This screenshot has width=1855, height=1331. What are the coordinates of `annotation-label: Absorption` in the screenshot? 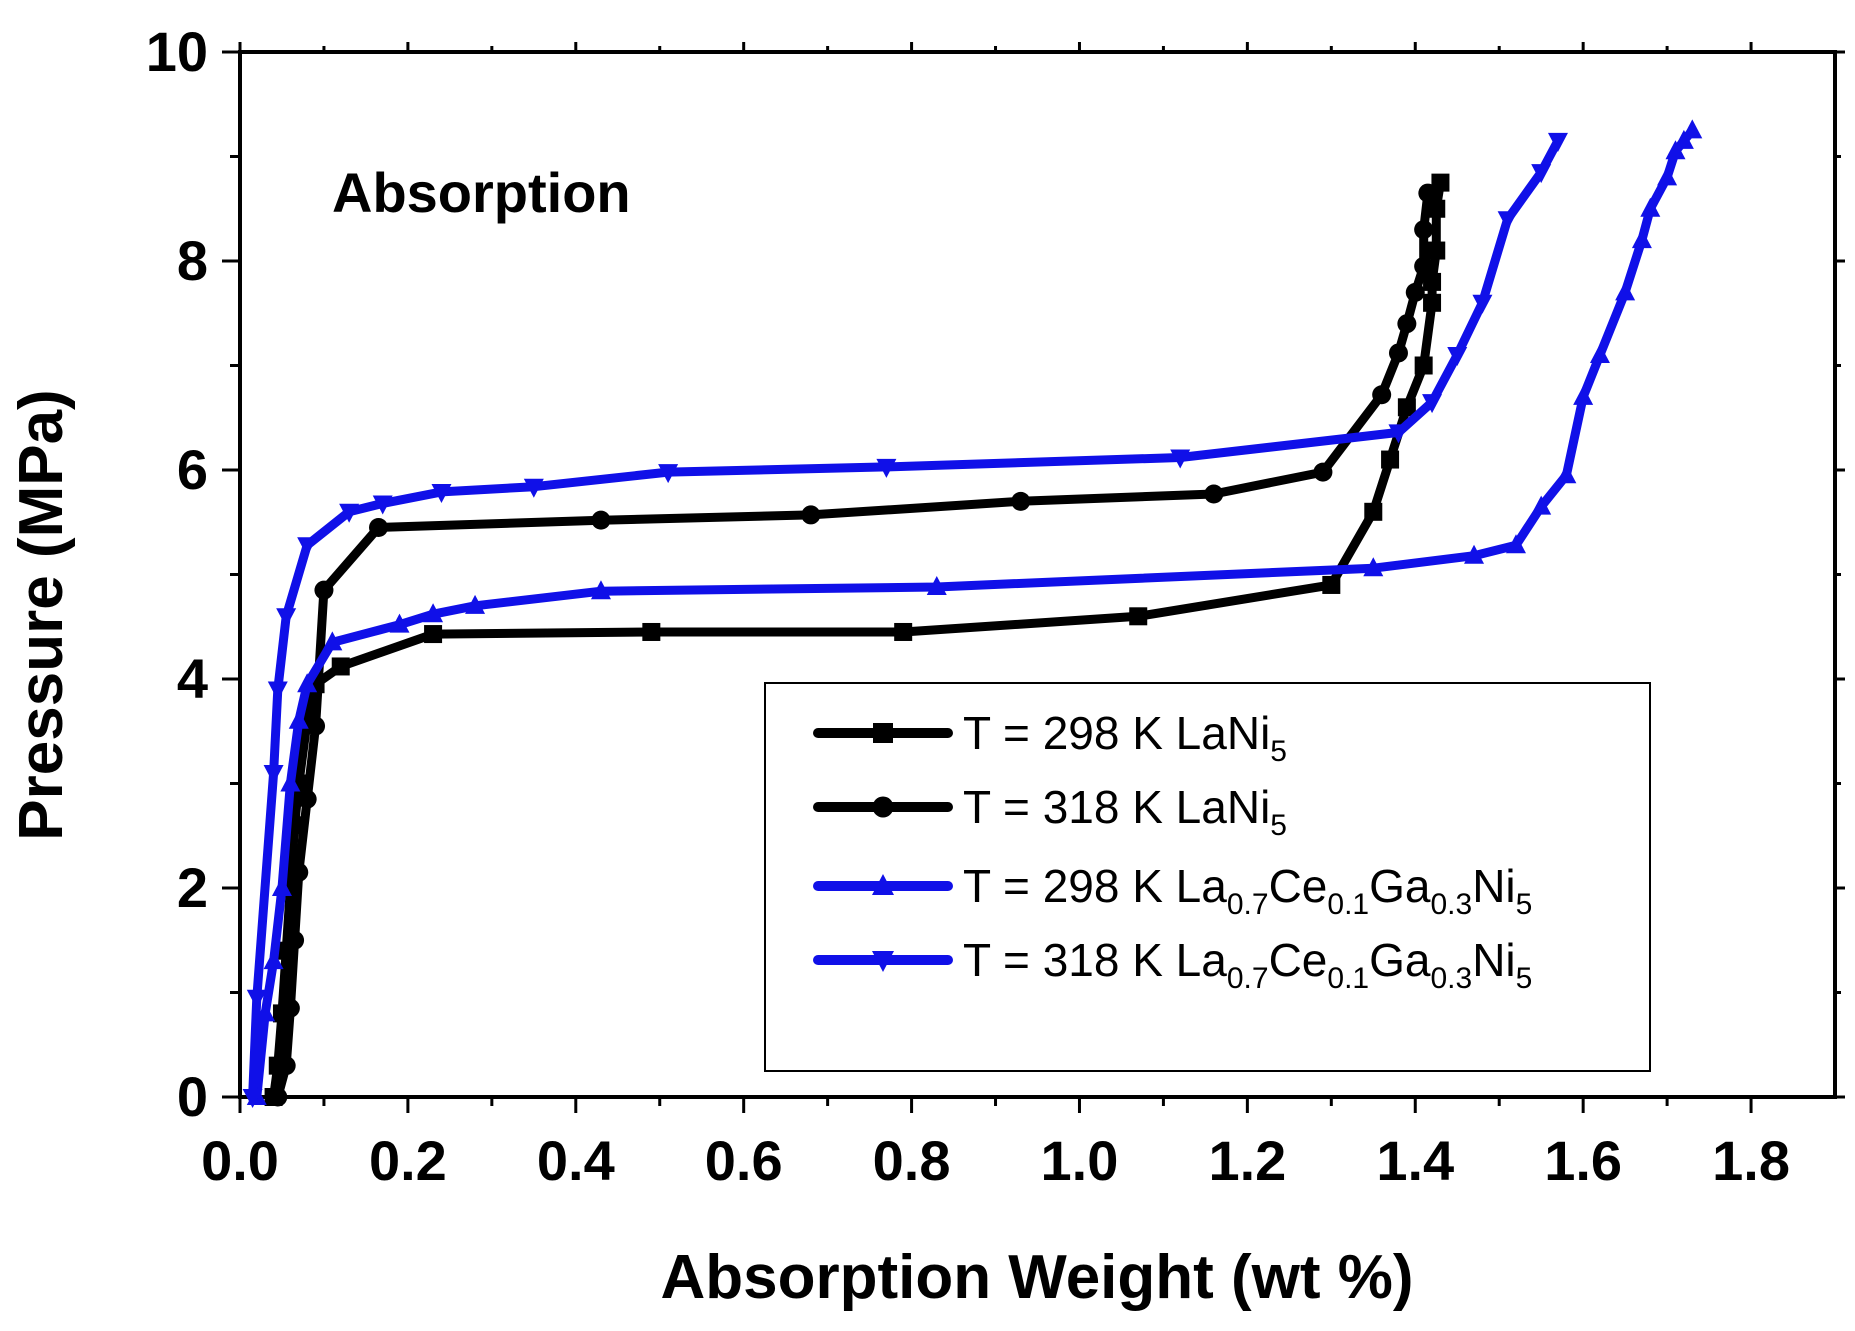 It's located at (481, 192).